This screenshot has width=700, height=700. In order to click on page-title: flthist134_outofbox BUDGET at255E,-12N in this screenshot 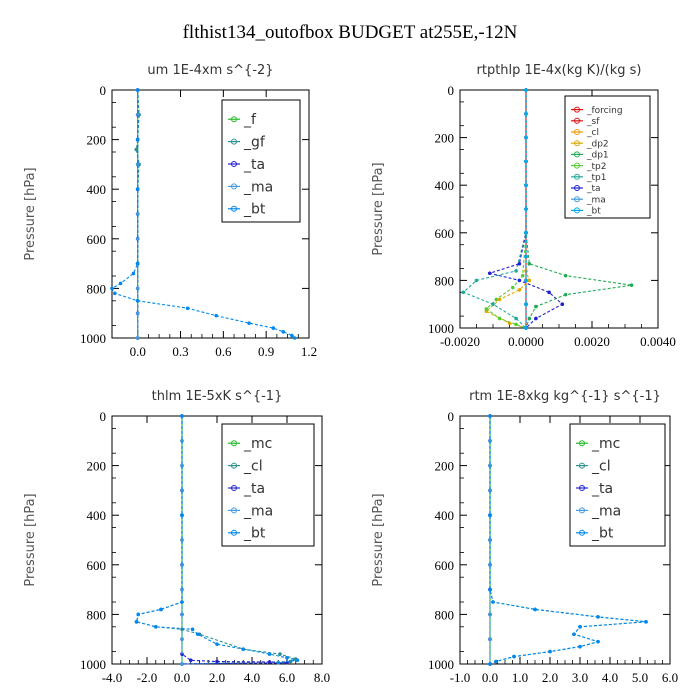, I will do `click(350, 32)`.